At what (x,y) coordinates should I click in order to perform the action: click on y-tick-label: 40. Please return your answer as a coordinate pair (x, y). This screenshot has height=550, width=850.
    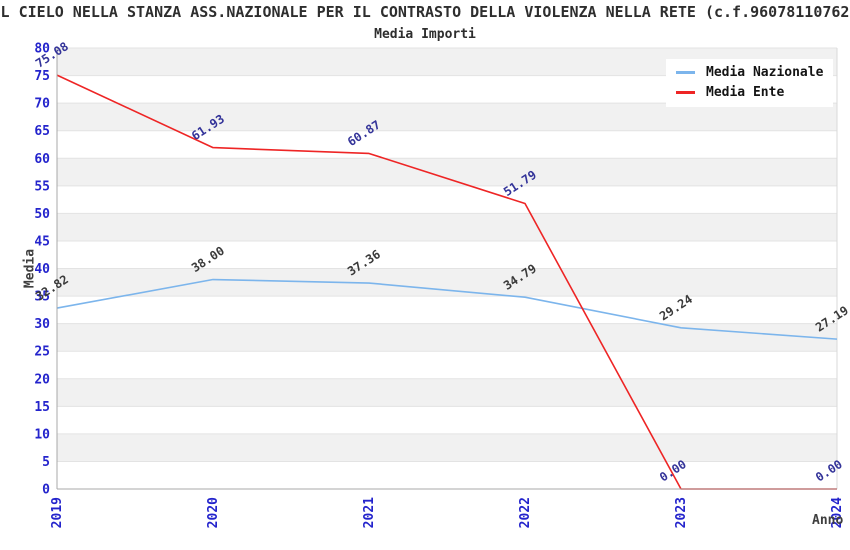
    Looking at the image, I should click on (42, 269).